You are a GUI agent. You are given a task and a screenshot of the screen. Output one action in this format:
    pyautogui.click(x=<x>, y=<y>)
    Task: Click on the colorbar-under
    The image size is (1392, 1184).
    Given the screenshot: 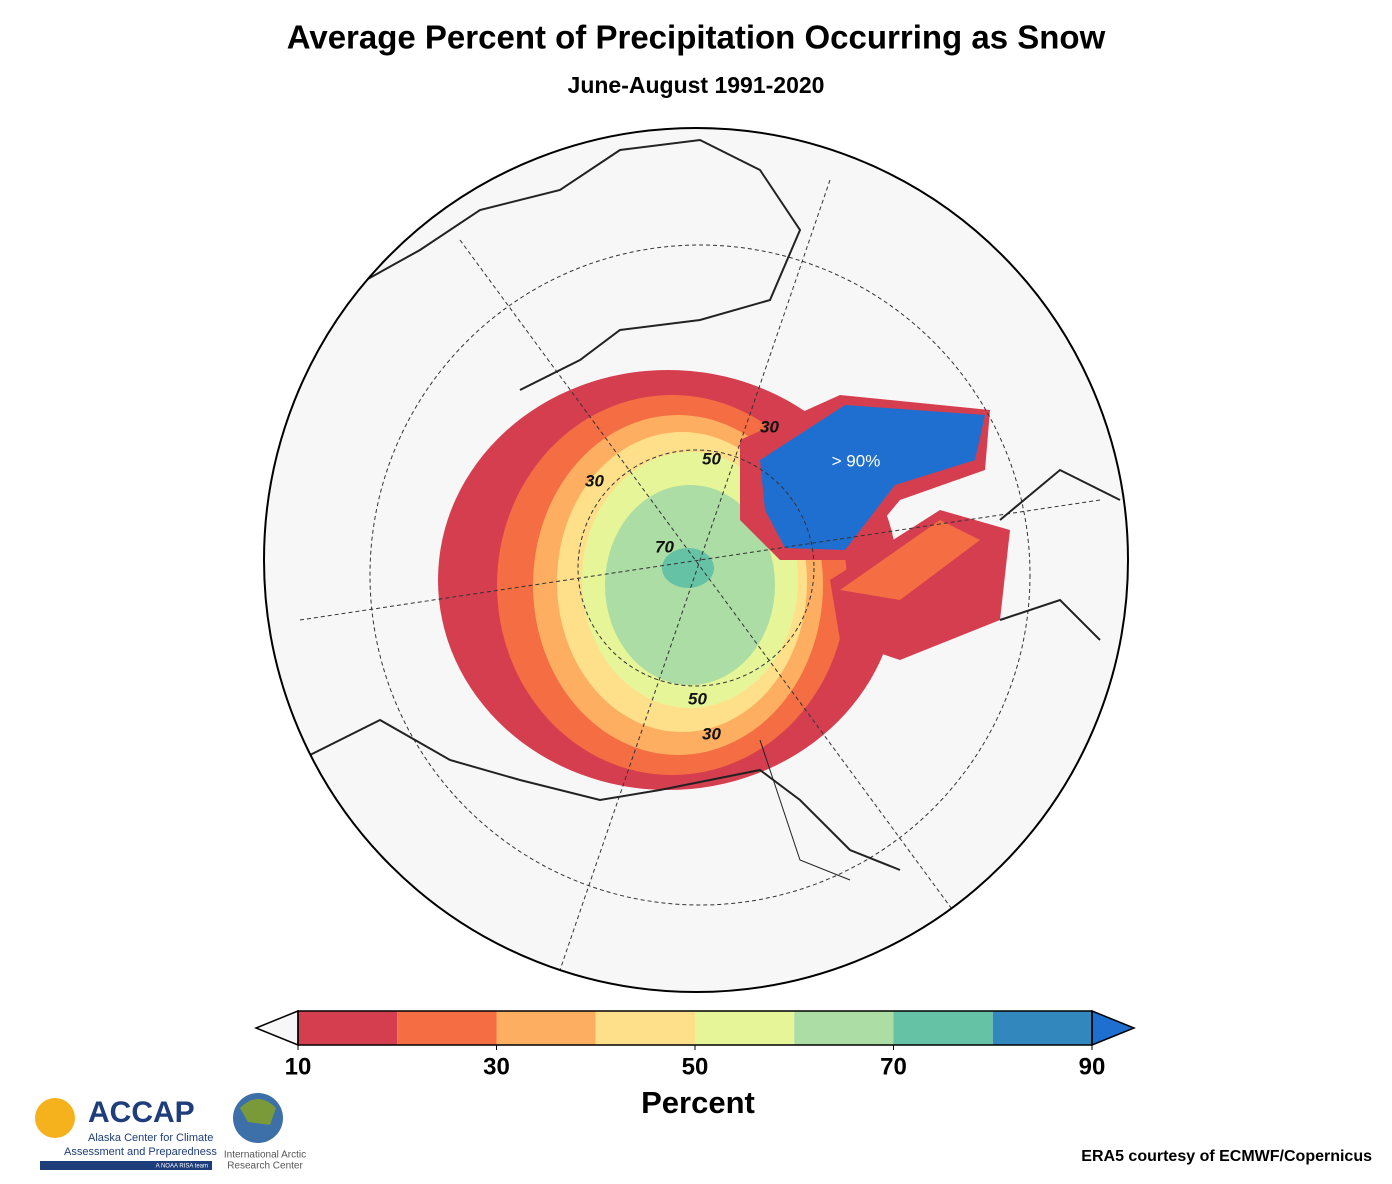 What is the action you would take?
    pyautogui.click(x=276, y=1028)
    